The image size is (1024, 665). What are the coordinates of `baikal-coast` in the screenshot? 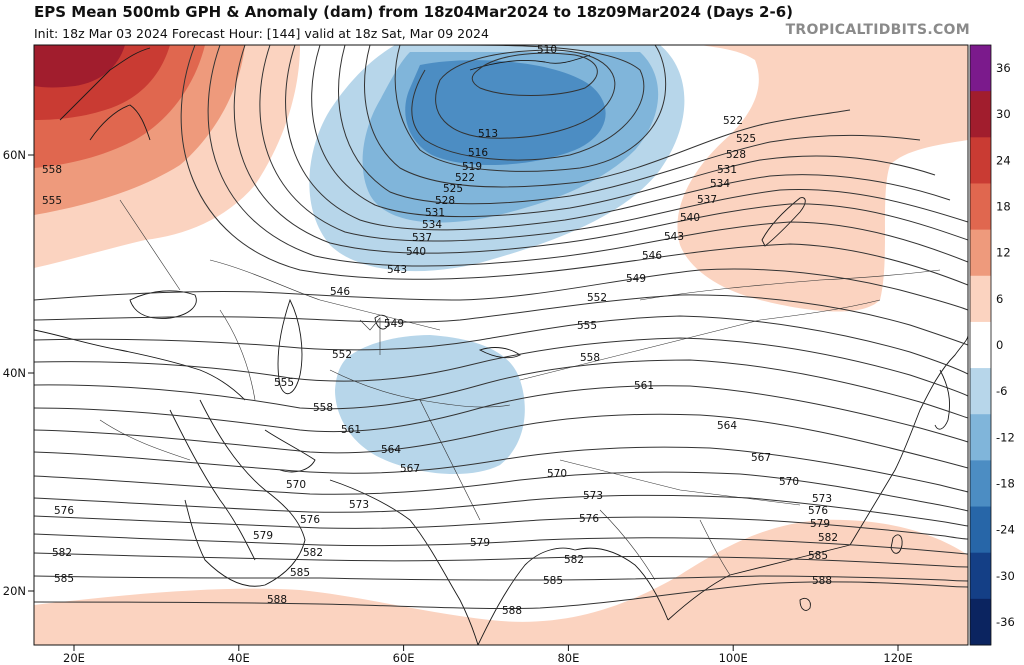 It's located at (783, 222).